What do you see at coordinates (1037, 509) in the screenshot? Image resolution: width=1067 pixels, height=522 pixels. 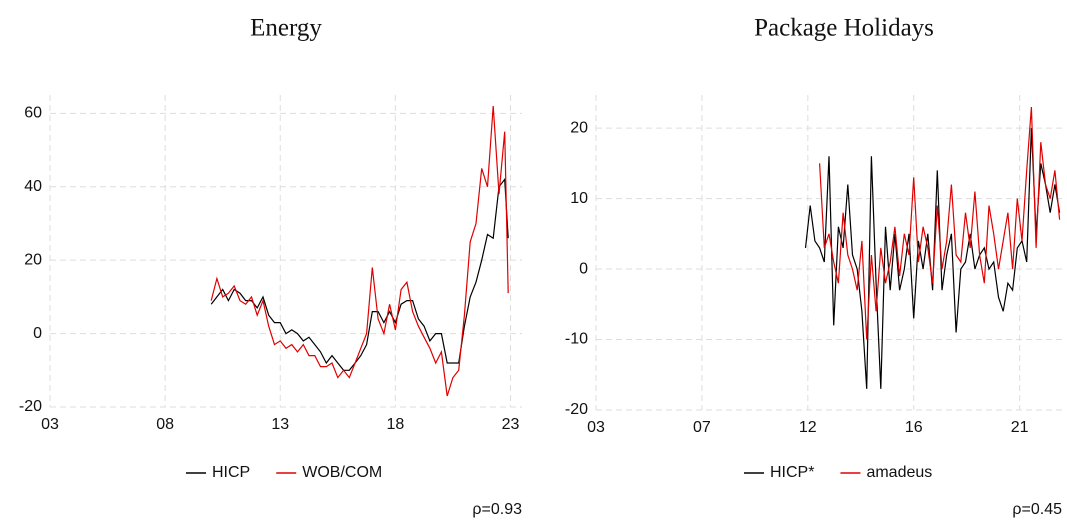 I see `correlation-note: ρ=0.45` at bounding box center [1037, 509].